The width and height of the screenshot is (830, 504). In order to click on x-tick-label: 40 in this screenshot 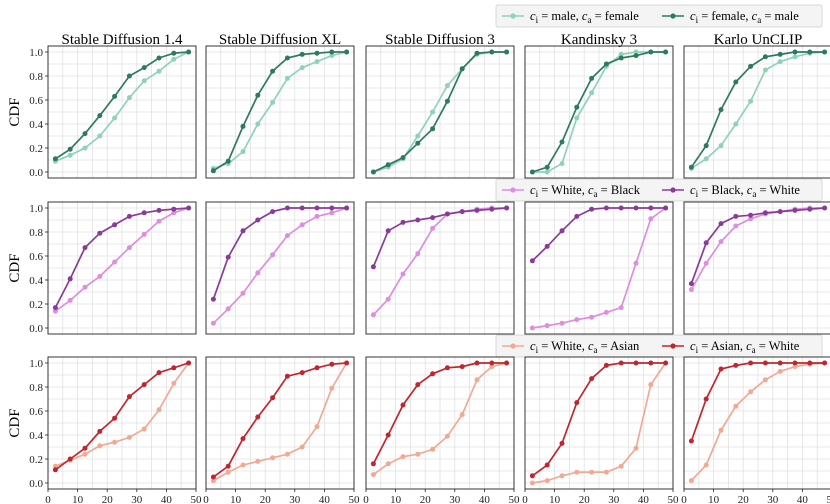, I will do `click(644, 499)`.